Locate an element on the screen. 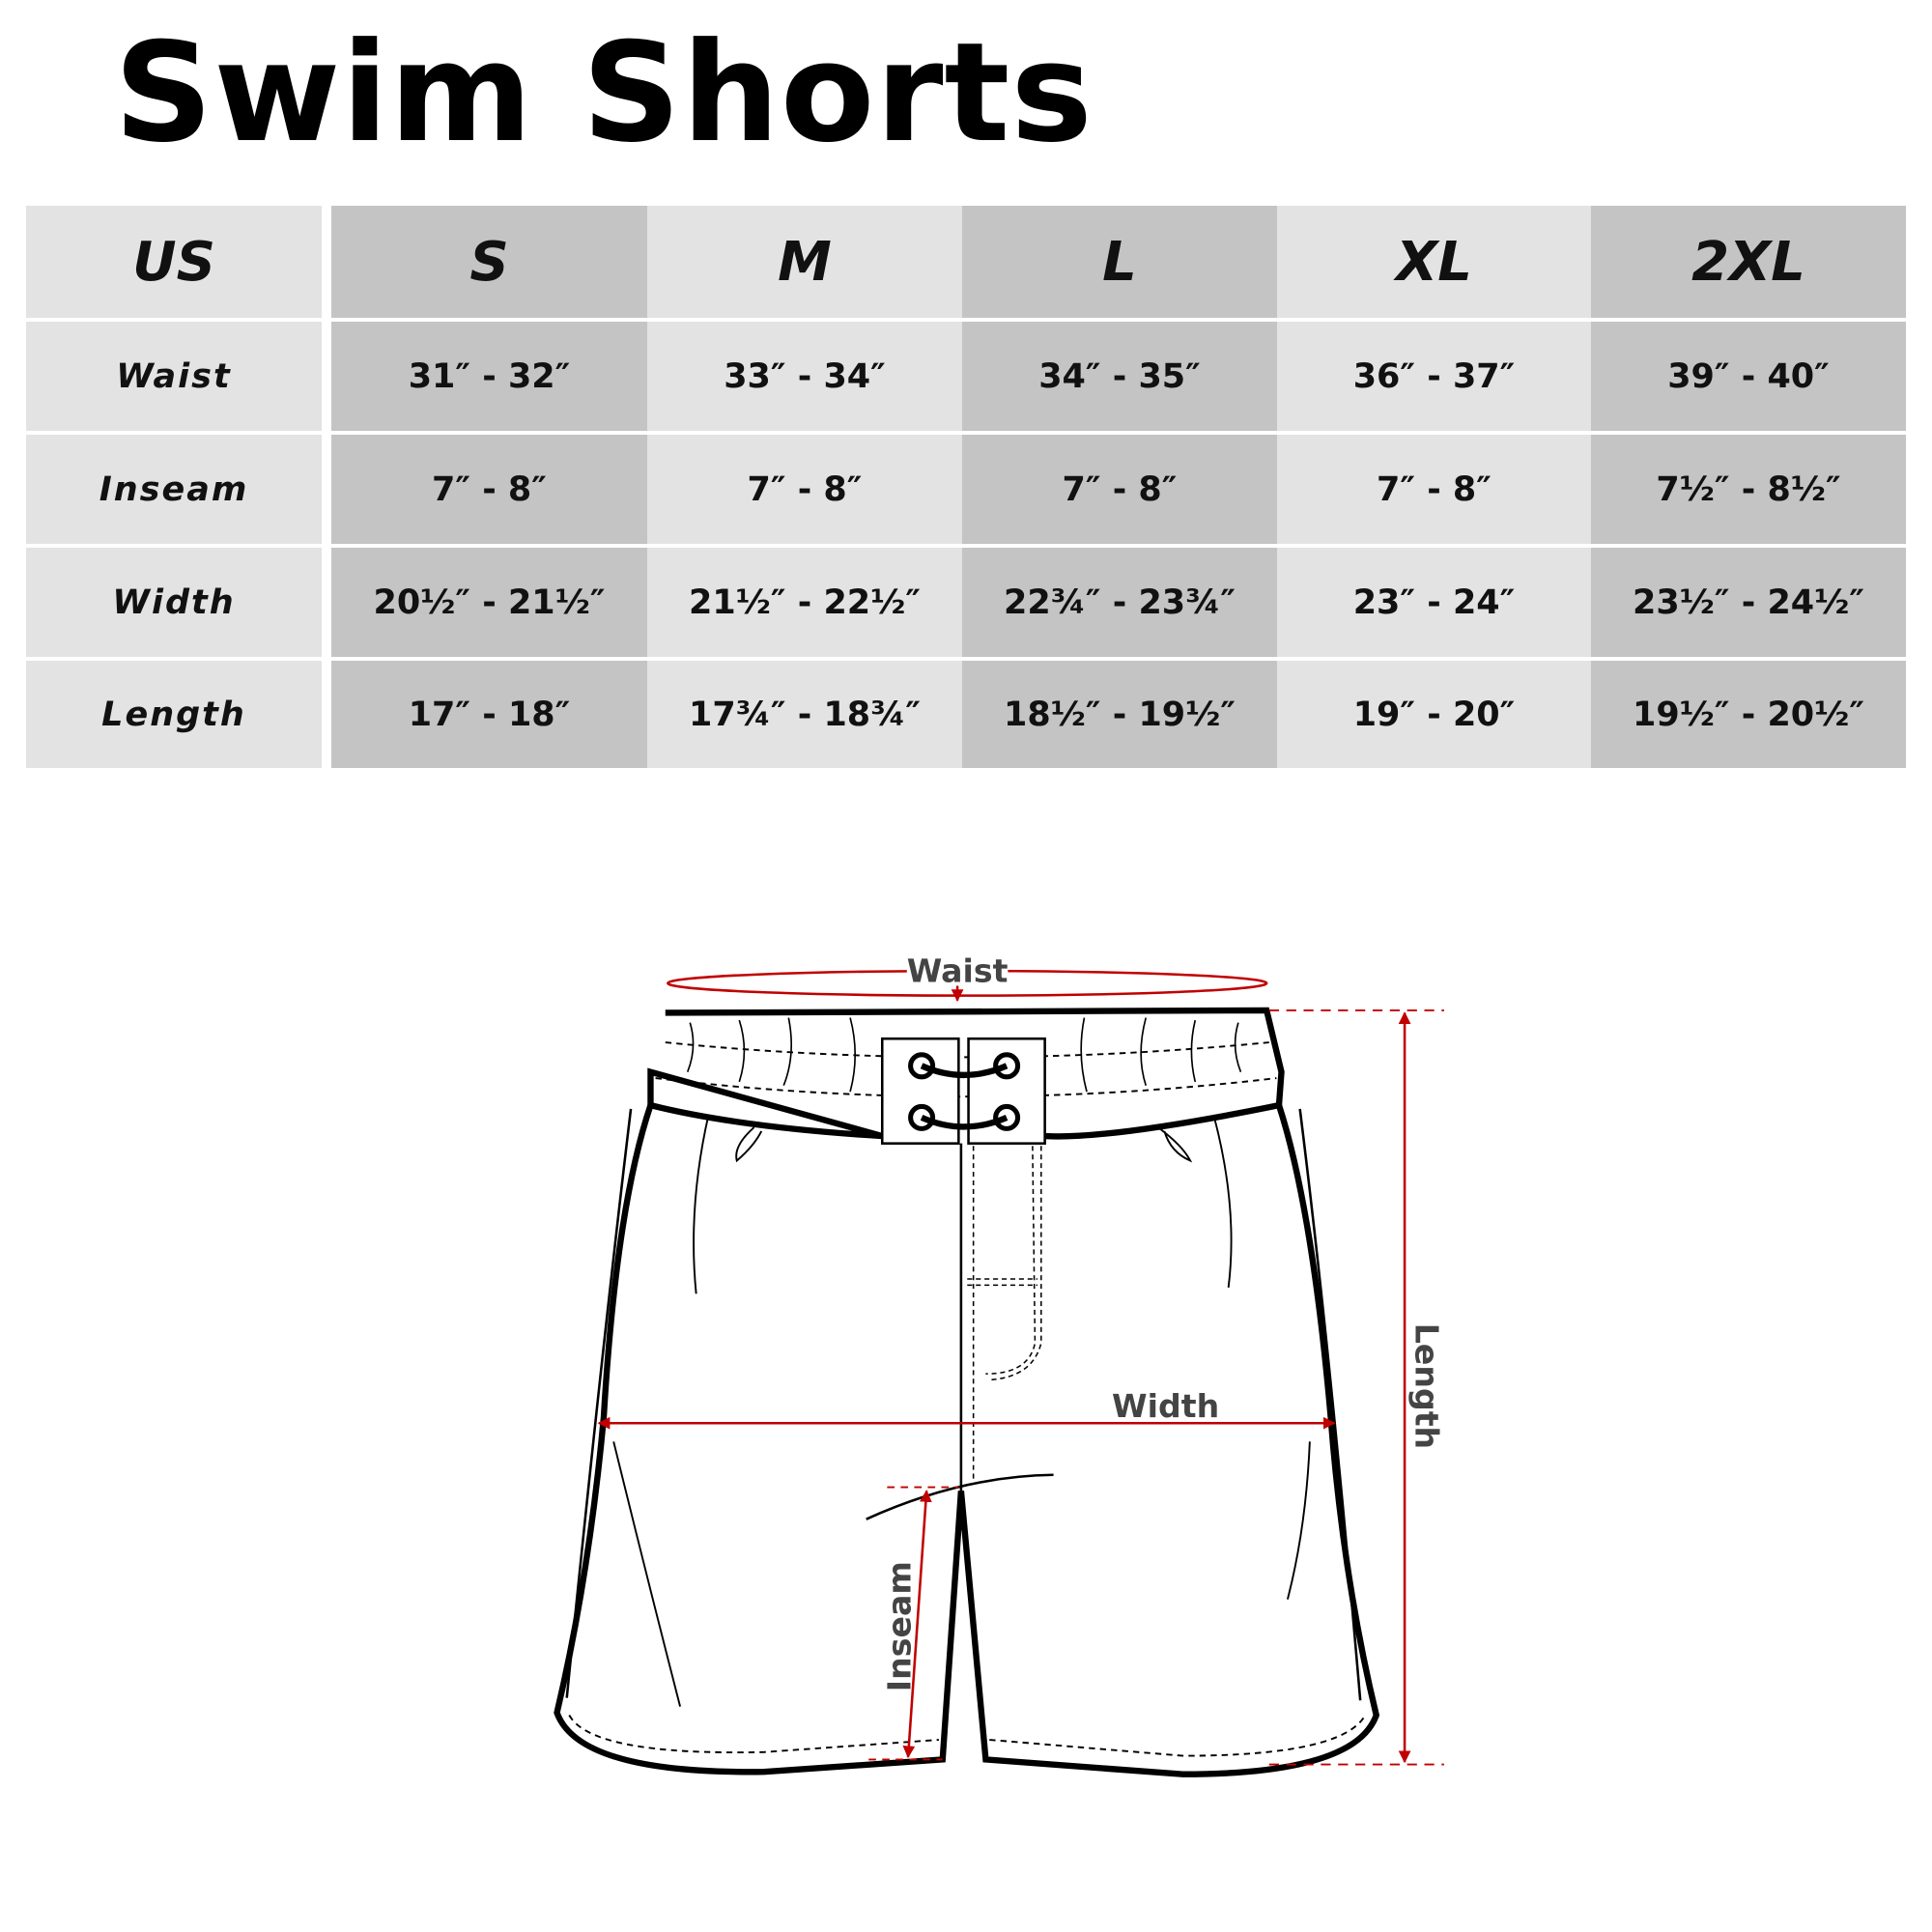  size-header: L is located at coordinates (1119, 262).